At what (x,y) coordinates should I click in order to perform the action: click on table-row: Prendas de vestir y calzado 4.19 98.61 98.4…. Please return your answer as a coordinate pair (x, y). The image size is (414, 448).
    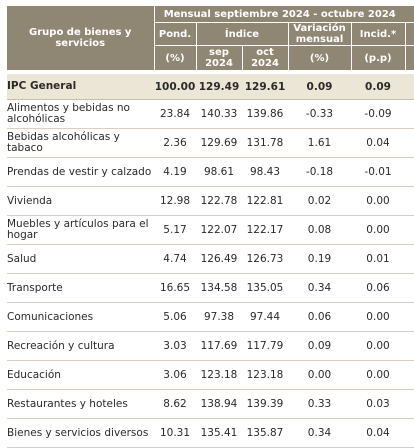
    Looking at the image, I should click on (210, 172).